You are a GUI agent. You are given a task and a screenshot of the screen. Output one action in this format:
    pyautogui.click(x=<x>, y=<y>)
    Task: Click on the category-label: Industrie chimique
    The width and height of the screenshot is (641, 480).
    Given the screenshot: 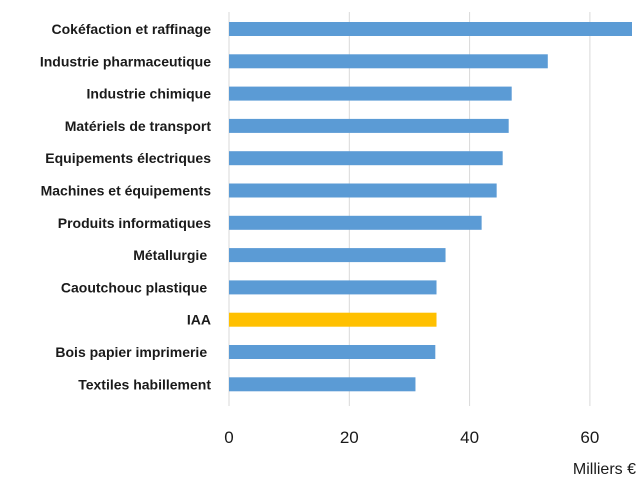 What is the action you would take?
    pyautogui.click(x=149, y=94)
    